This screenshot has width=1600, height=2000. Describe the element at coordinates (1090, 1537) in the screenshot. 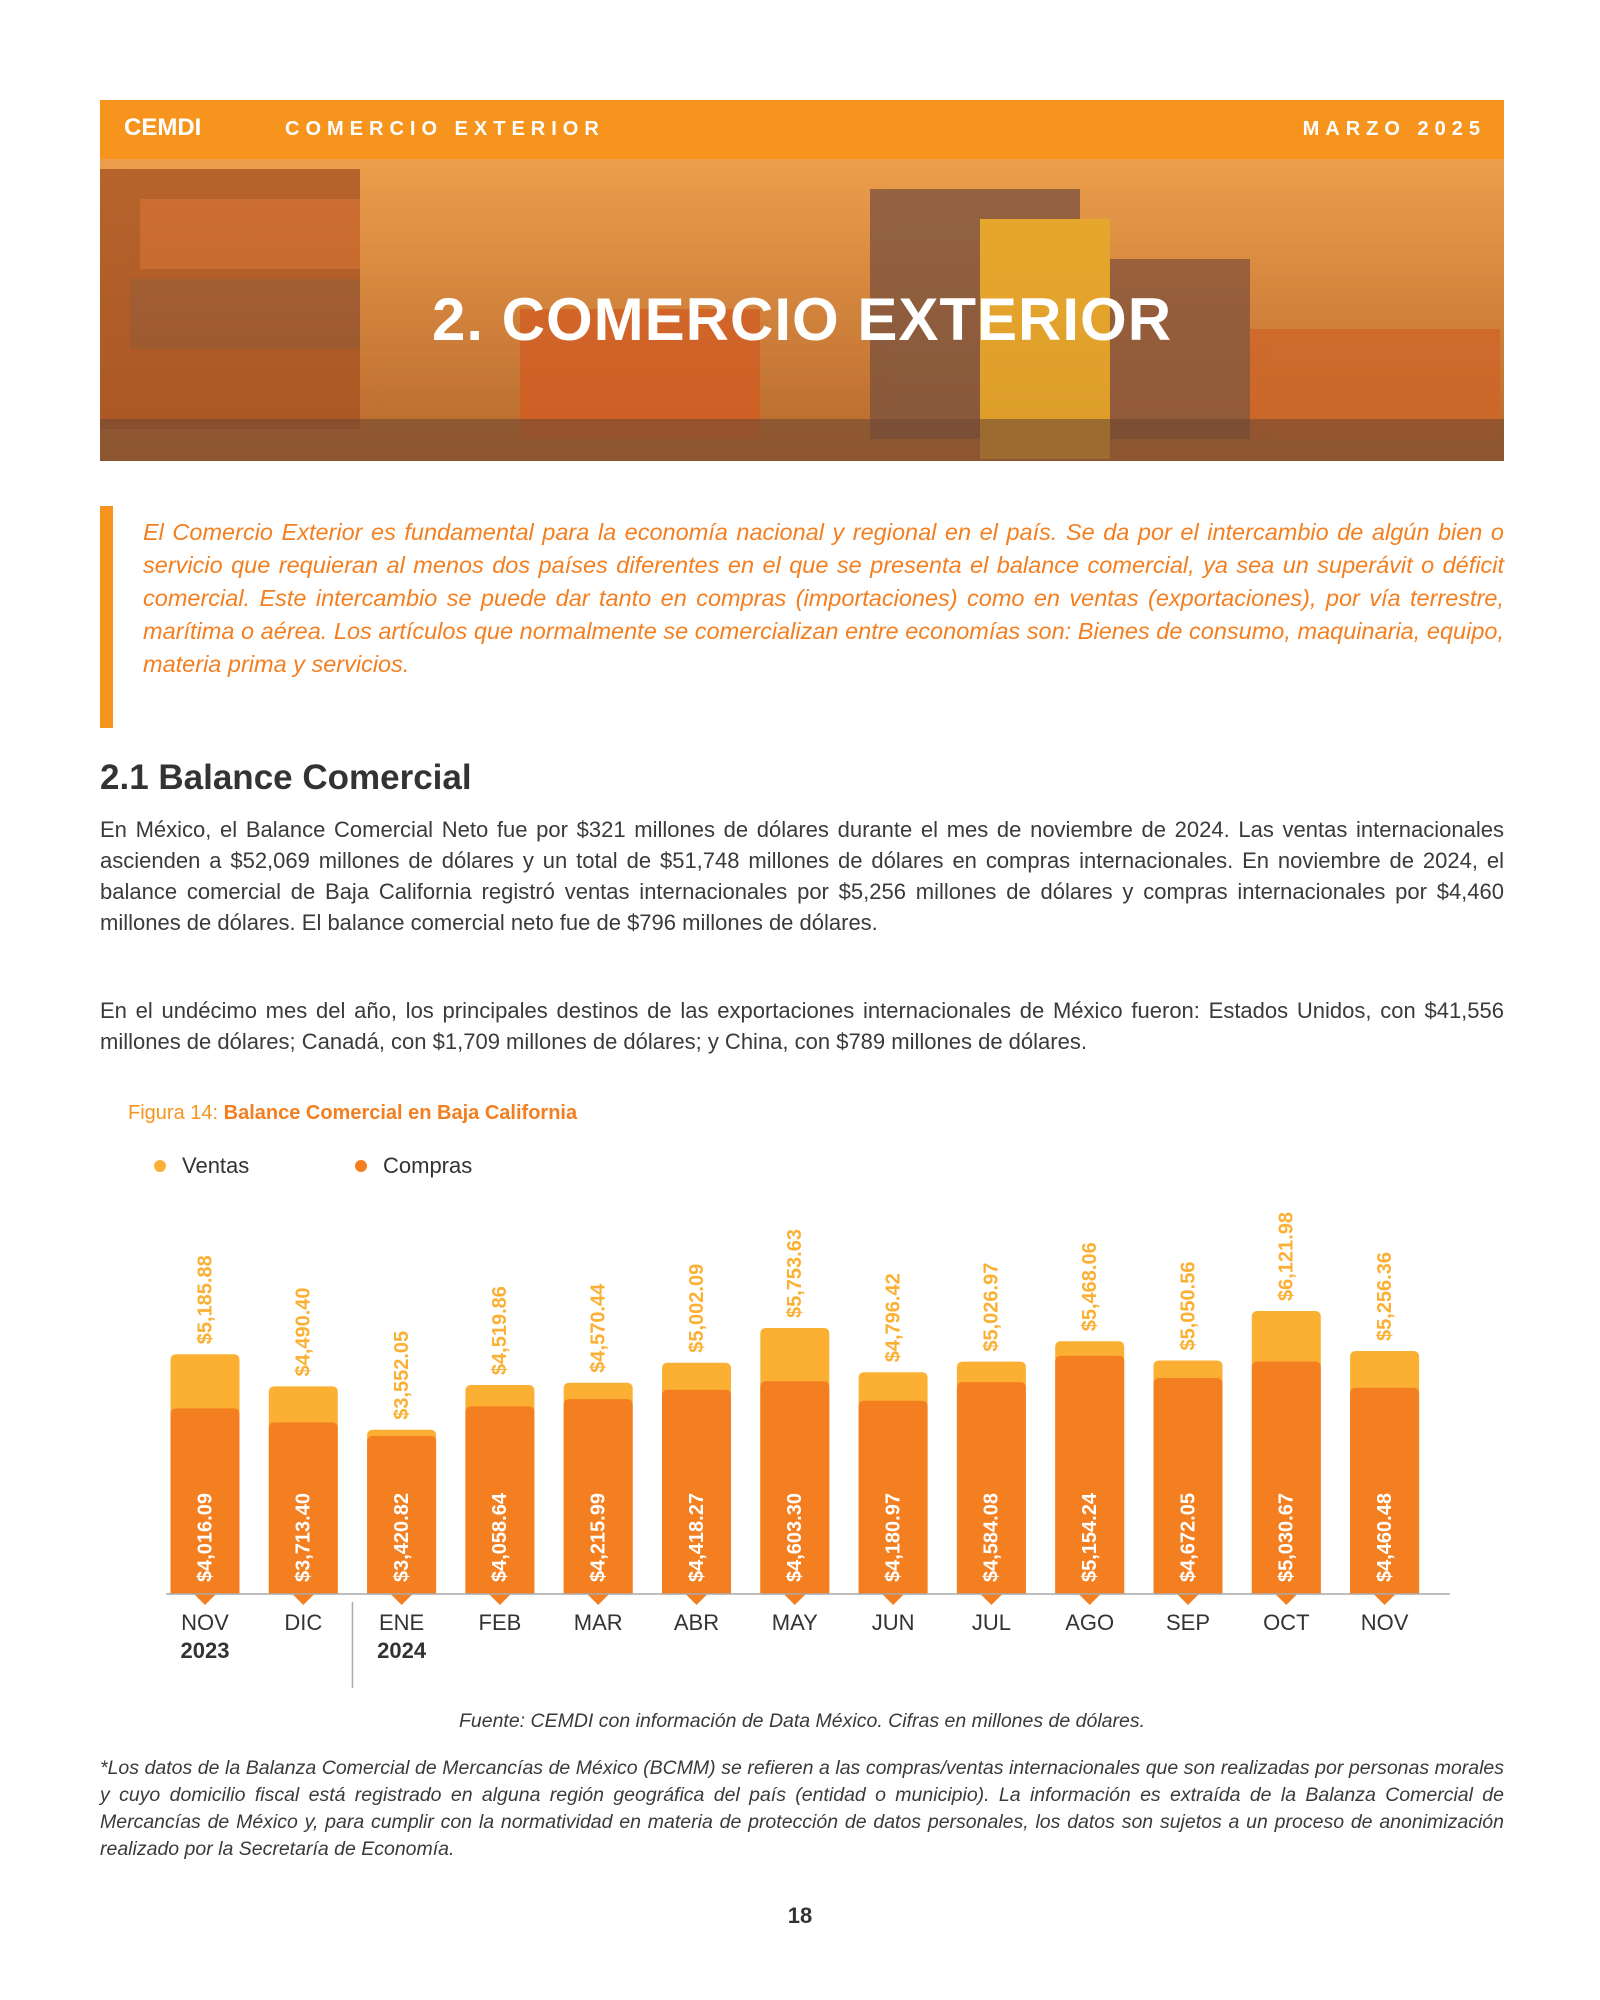

I see `value-label: $5,154.24` at that location.